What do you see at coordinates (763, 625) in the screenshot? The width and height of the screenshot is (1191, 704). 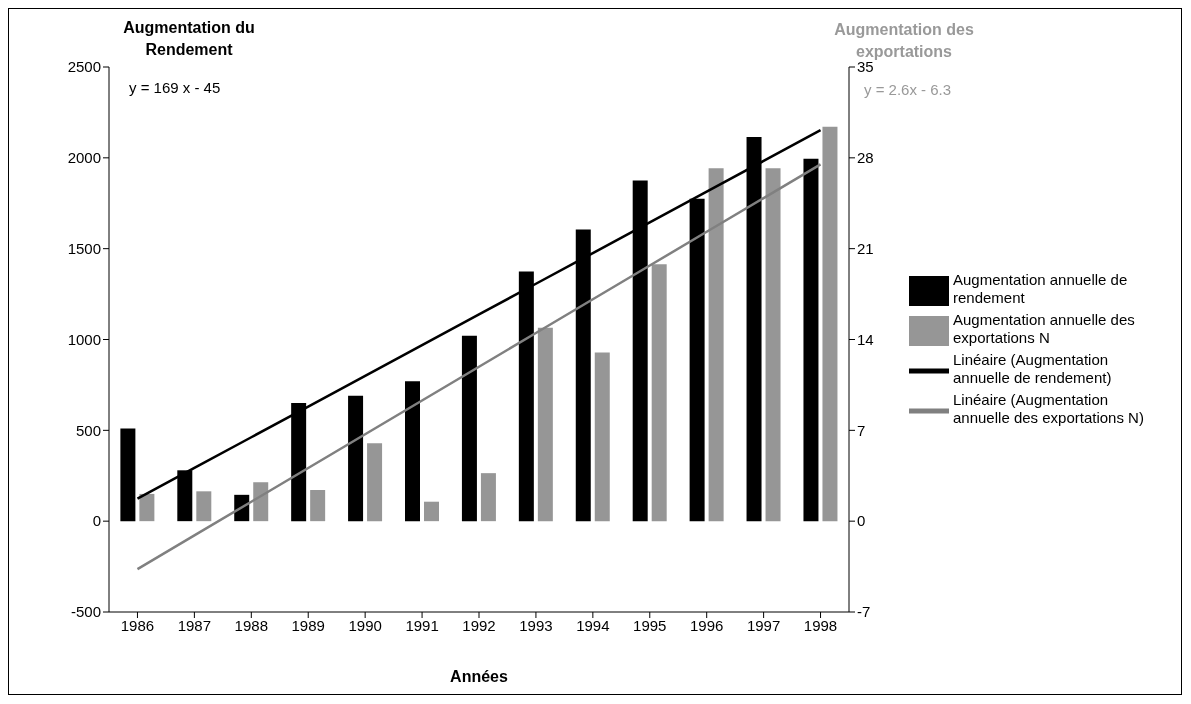 I see `x-tick-label: 1997` at bounding box center [763, 625].